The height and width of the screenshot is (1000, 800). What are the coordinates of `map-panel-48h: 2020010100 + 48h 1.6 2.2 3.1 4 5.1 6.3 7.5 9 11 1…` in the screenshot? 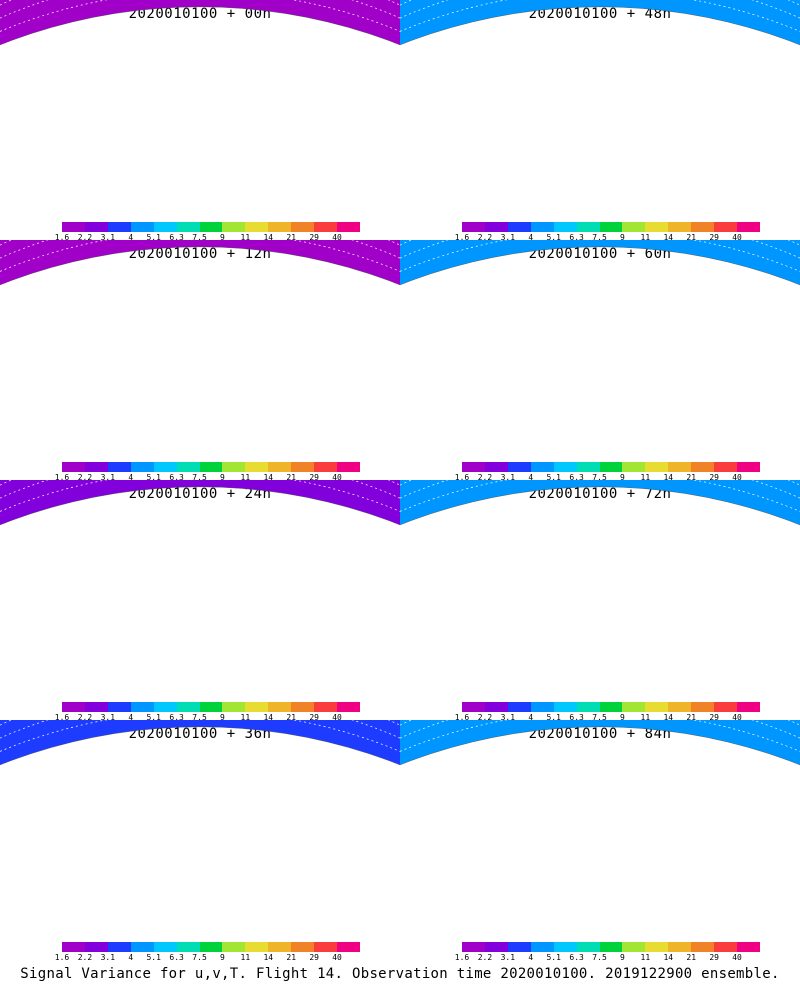 It's located at (600, 121).